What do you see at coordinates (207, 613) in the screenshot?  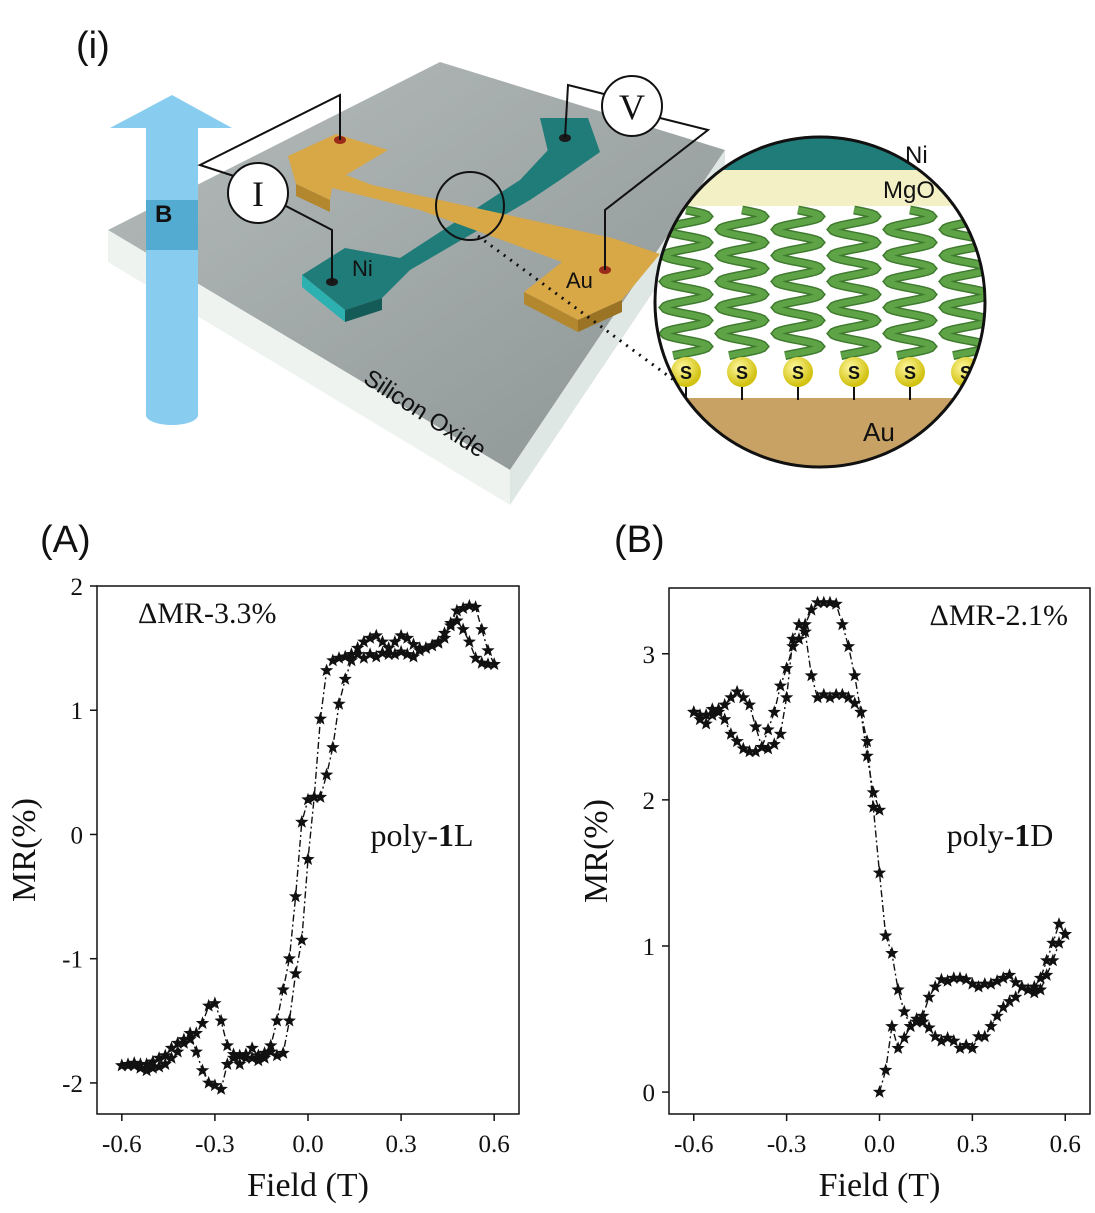 I see `delta-mr-annotation: ΔMR-3.3%` at bounding box center [207, 613].